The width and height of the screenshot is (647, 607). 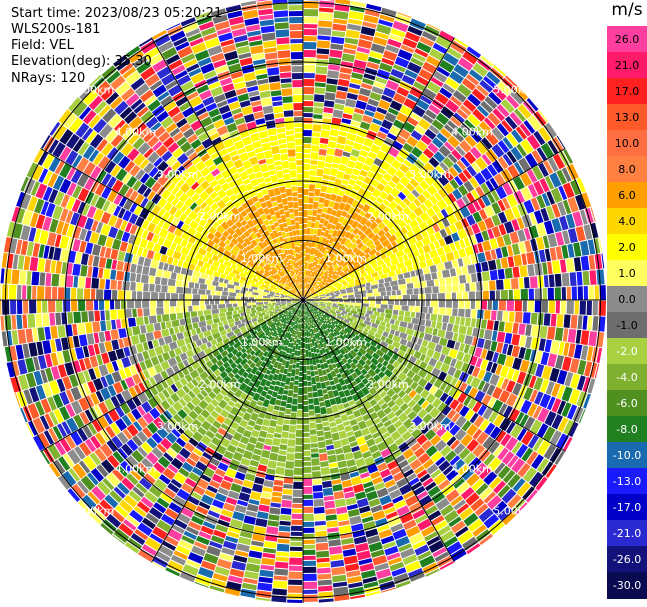 I want to click on gate-2098, so click(x=225, y=226).